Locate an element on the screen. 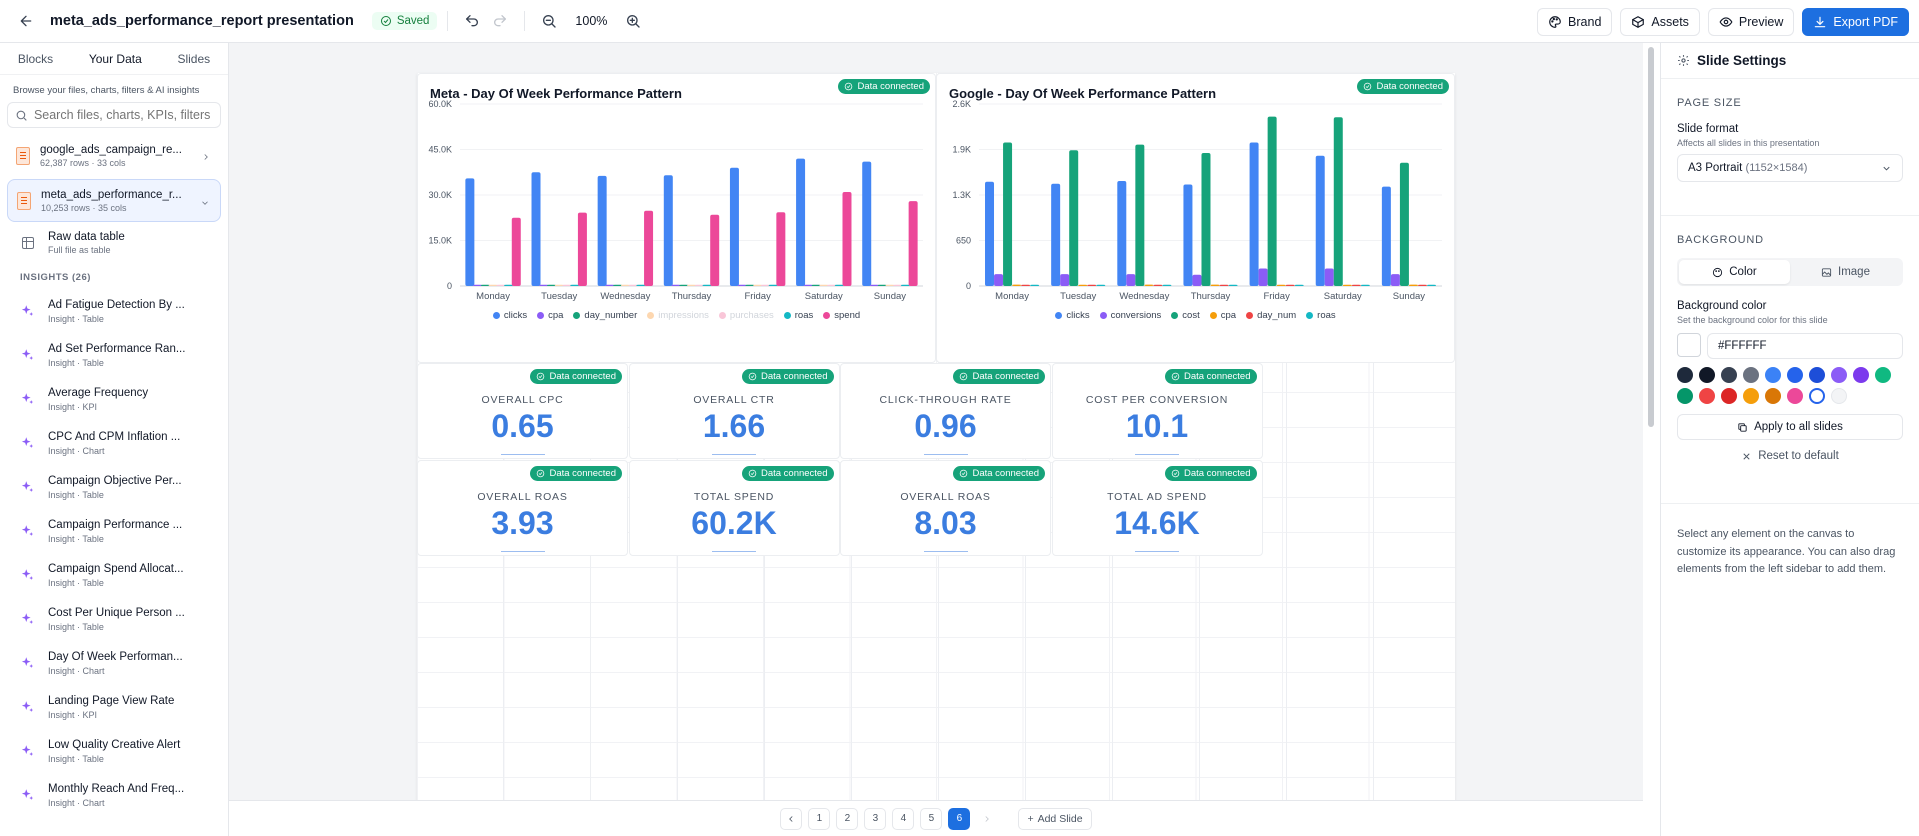 The height and width of the screenshot is (836, 1919). color-tab: Color is located at coordinates (1734, 272).